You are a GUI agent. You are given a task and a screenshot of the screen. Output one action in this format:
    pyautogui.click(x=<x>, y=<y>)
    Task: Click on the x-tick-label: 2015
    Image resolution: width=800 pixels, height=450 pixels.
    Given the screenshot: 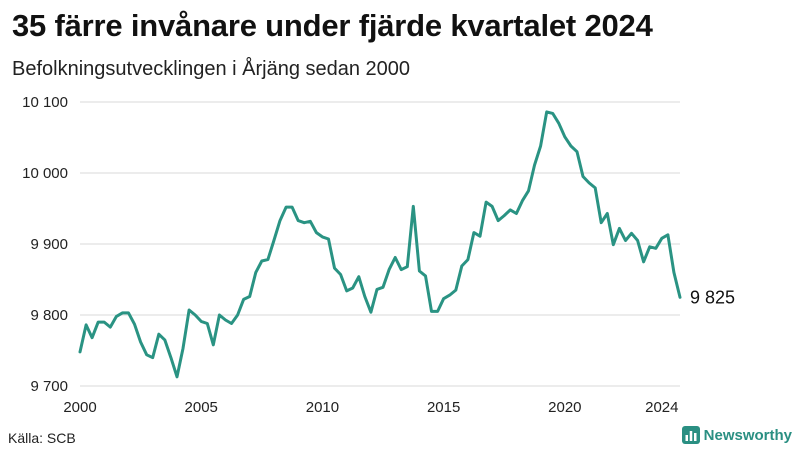 What is the action you would take?
    pyautogui.click(x=443, y=407)
    